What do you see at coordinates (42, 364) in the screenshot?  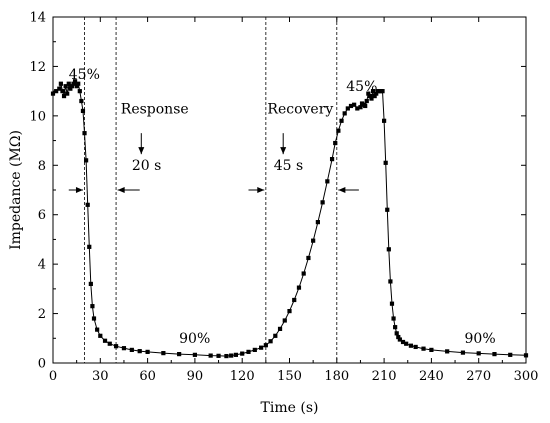 I see `y-tick-label-0: 0` at bounding box center [42, 364].